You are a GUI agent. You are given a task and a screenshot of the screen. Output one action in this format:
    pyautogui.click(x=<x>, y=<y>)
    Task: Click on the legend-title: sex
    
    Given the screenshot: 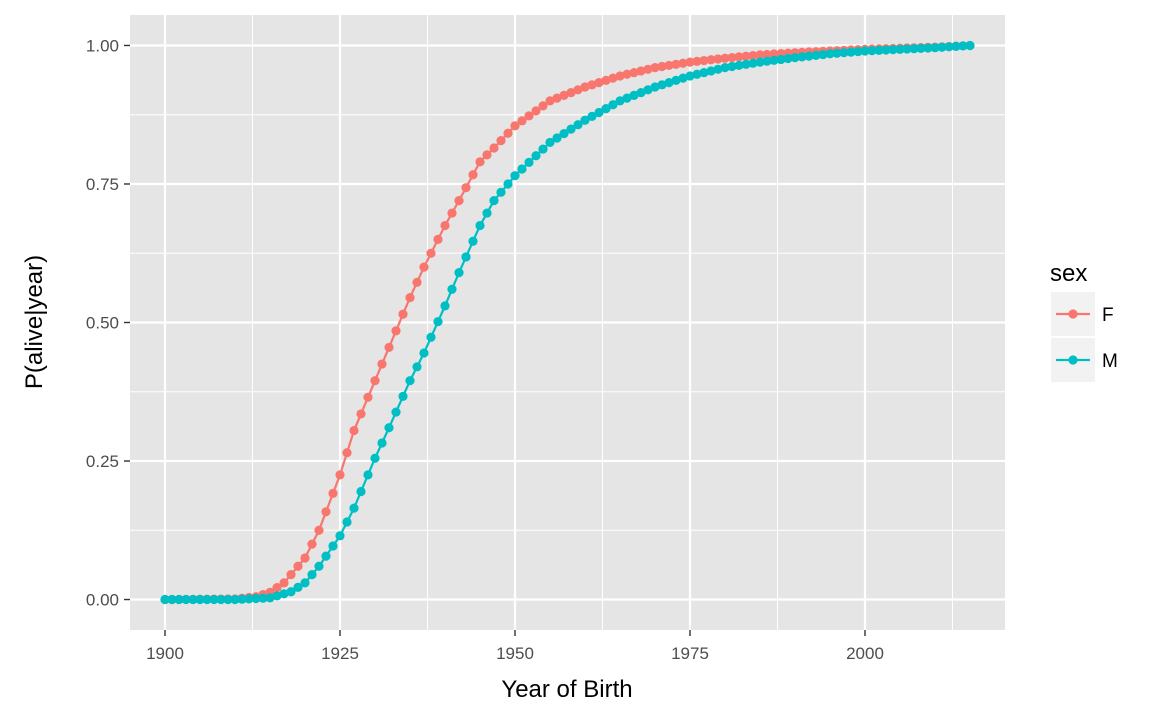 What is the action you would take?
    pyautogui.click(x=1068, y=273)
    